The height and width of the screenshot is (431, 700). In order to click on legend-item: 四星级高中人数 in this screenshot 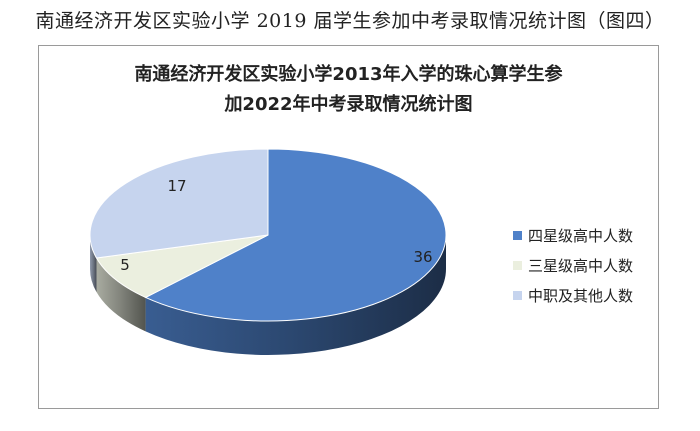, I will do `click(573, 235)`.